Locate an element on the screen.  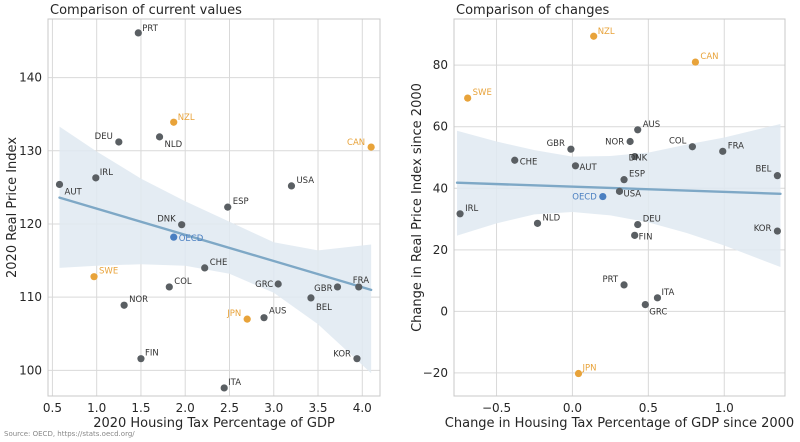
y-tick-label: −20 is located at coordinates (435, 373).